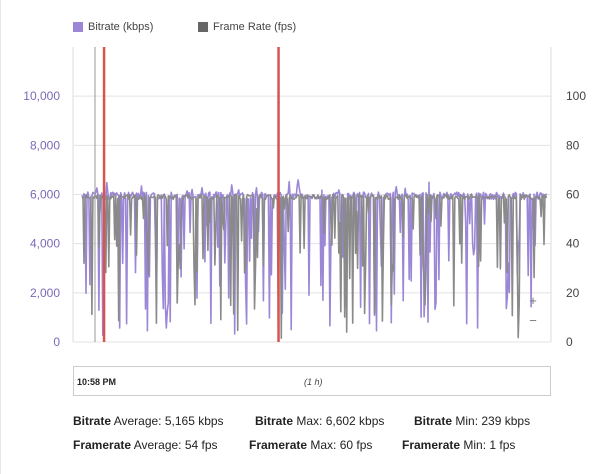  I want to click on y-left-tick-label: 2,000, so click(45, 293).